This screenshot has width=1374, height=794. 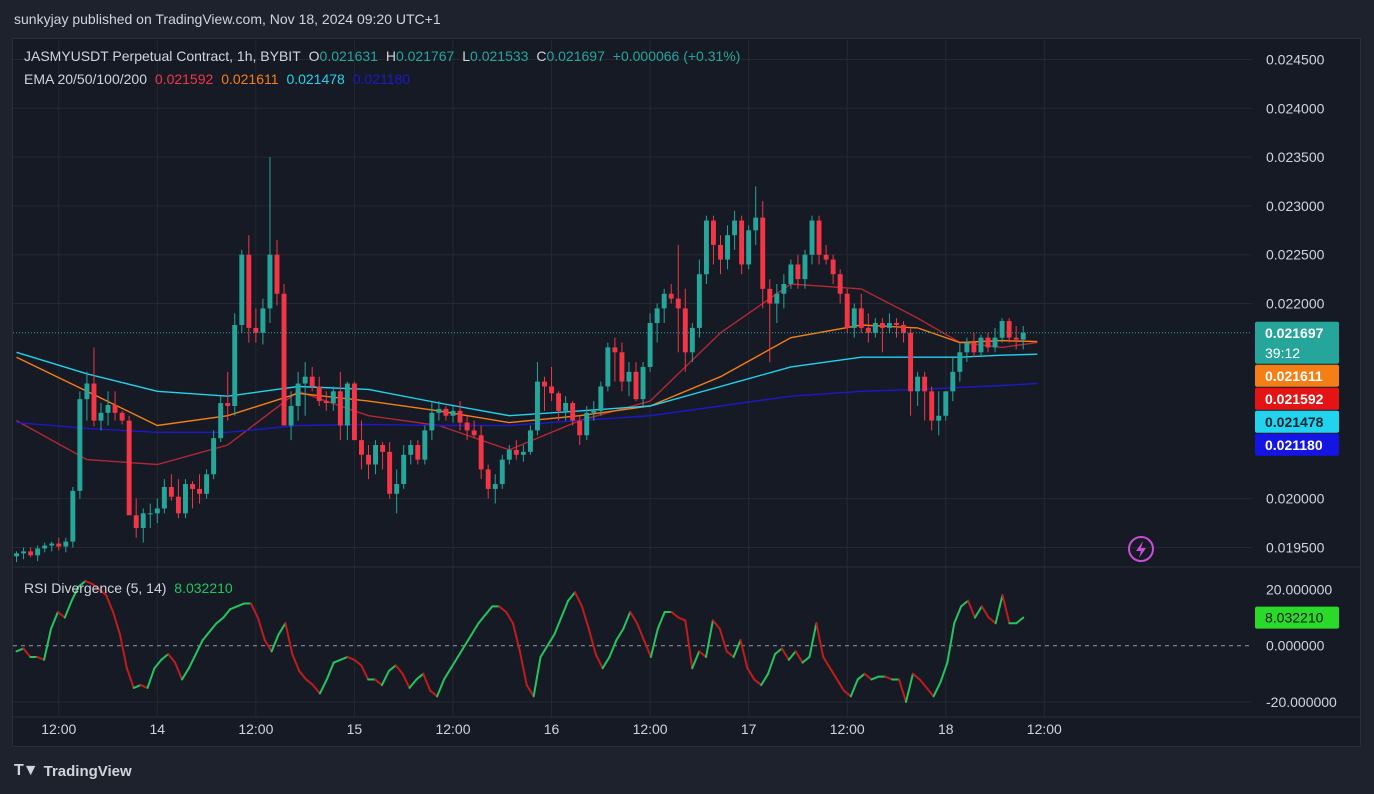 I want to click on tradingview-brand: T▼ TradingView, so click(x=73, y=771).